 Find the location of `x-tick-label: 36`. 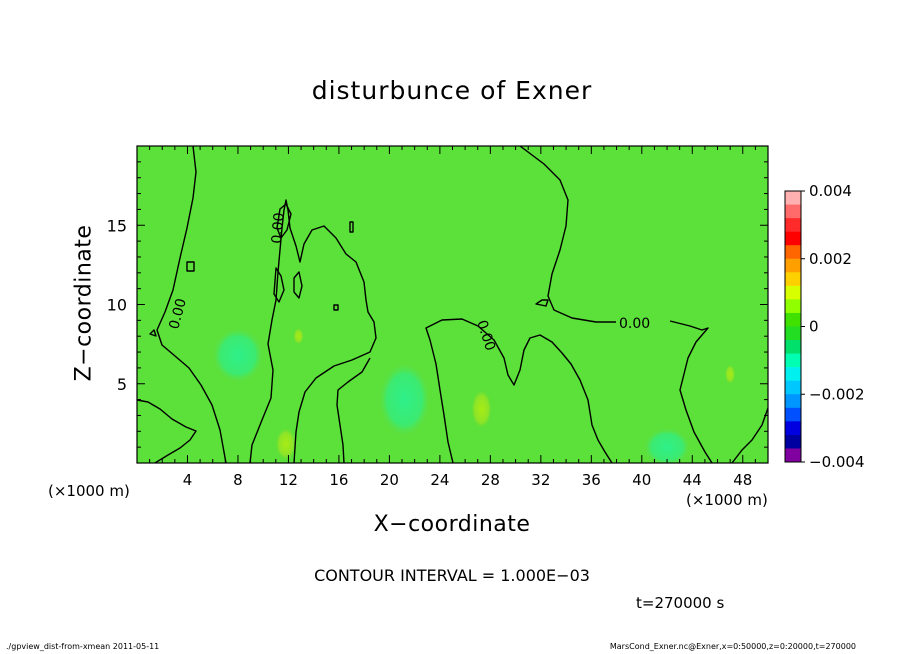

x-tick-label: 36 is located at coordinates (591, 480).